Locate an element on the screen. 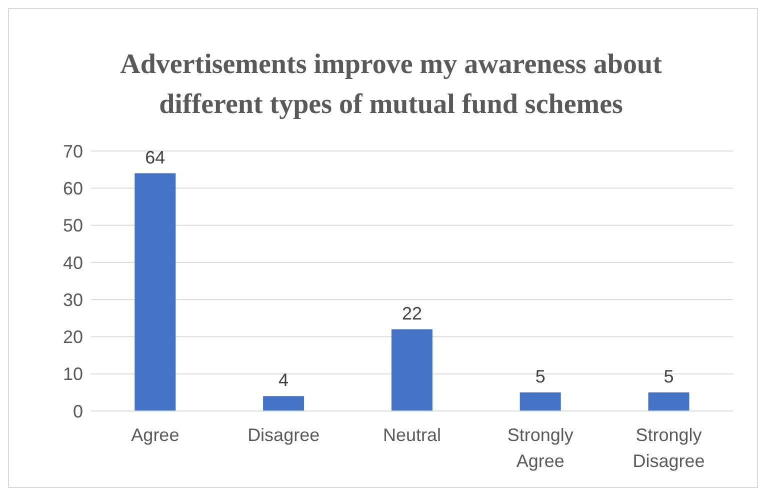  chart-title: Advertisements improve my awareness about different types of mutual fund schemes is located at coordinates (391, 85).